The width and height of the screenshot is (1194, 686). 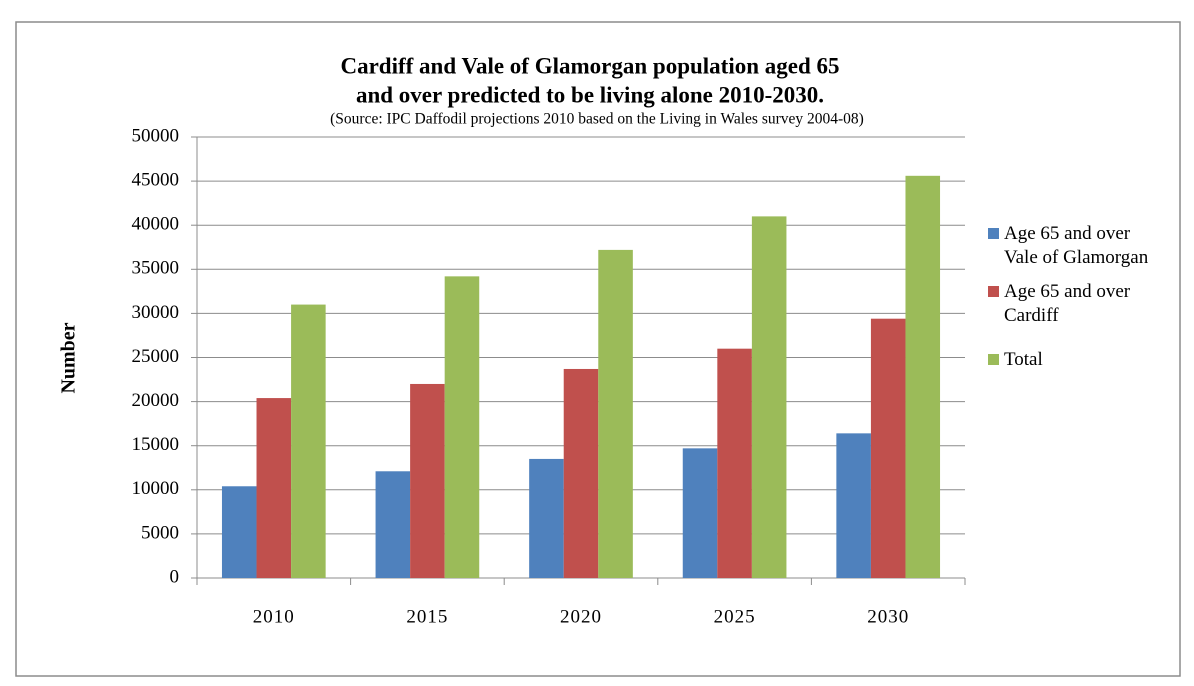 I want to click on legend-label: Age 65 and over Cardiff, so click(x=1067, y=303).